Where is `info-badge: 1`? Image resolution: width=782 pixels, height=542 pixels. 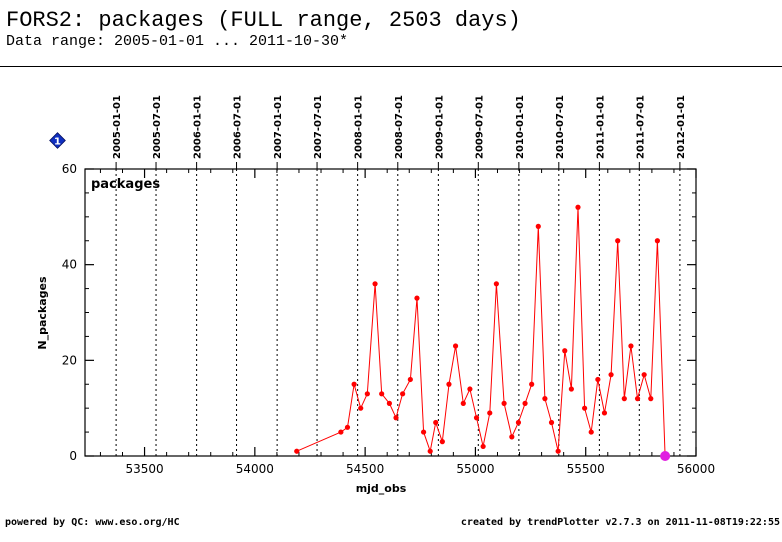 info-badge: 1 is located at coordinates (57, 140).